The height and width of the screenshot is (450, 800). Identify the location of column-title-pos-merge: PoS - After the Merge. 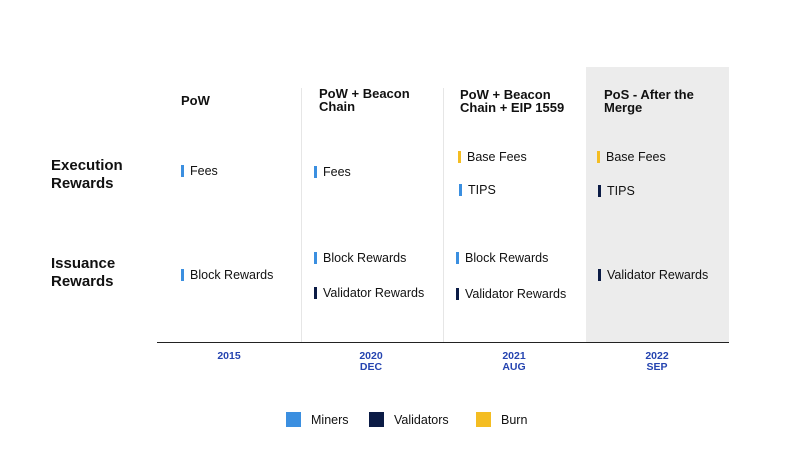
(649, 101).